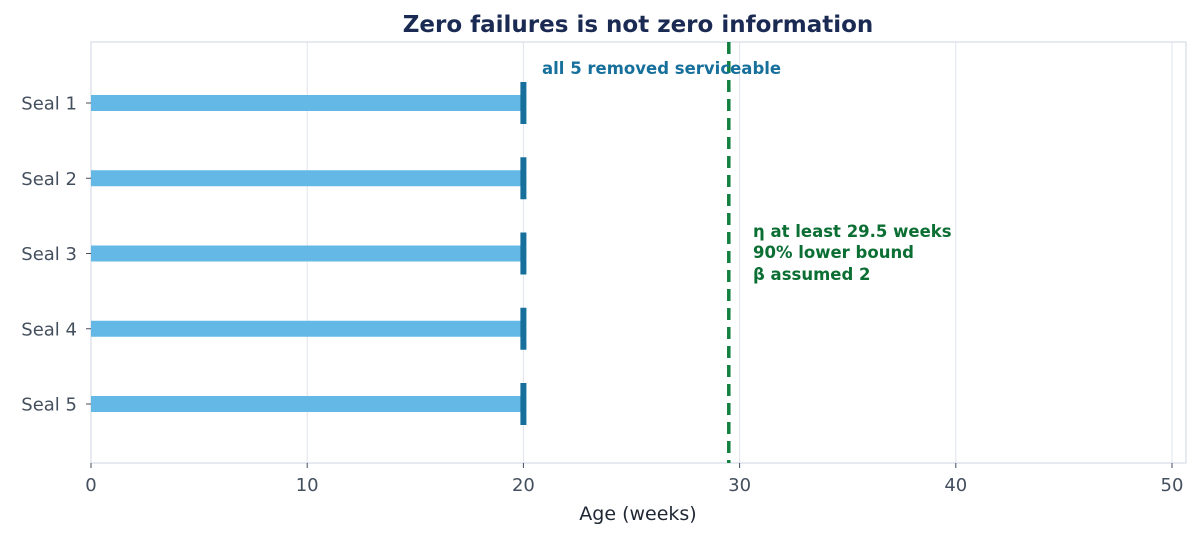  What do you see at coordinates (49, 329) in the screenshot?
I see `y-tick-label: Seal 4` at bounding box center [49, 329].